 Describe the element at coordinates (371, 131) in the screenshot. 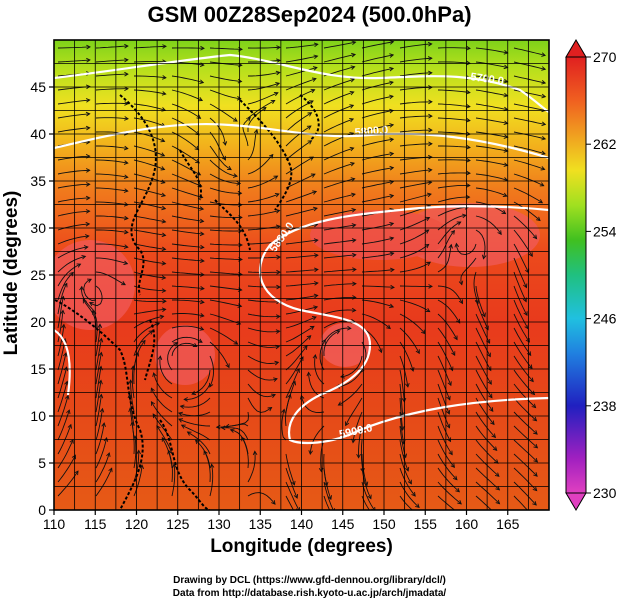

I see `contour-label: 5800.0` at that location.